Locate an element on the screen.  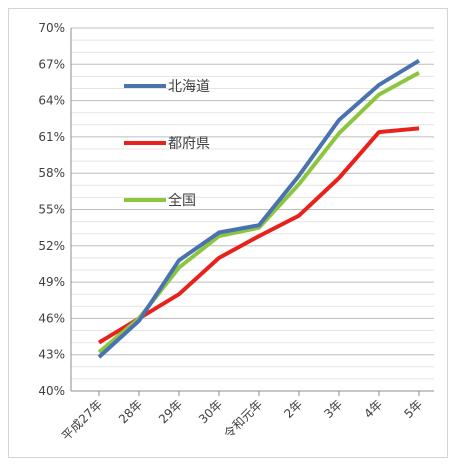
y-tick-label: 55% is located at coordinates (51, 210).